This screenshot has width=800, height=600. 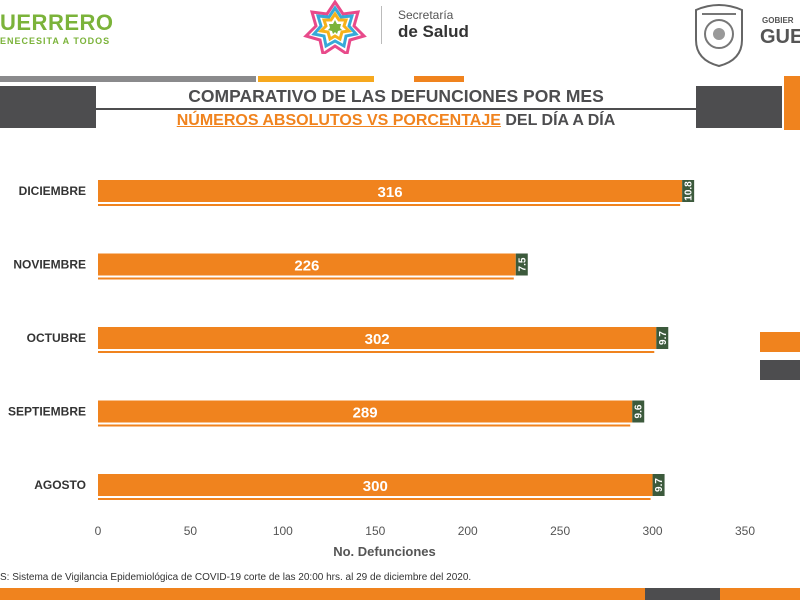 What do you see at coordinates (778, 20) in the screenshot?
I see `gobierno-label: GOBIER` at bounding box center [778, 20].